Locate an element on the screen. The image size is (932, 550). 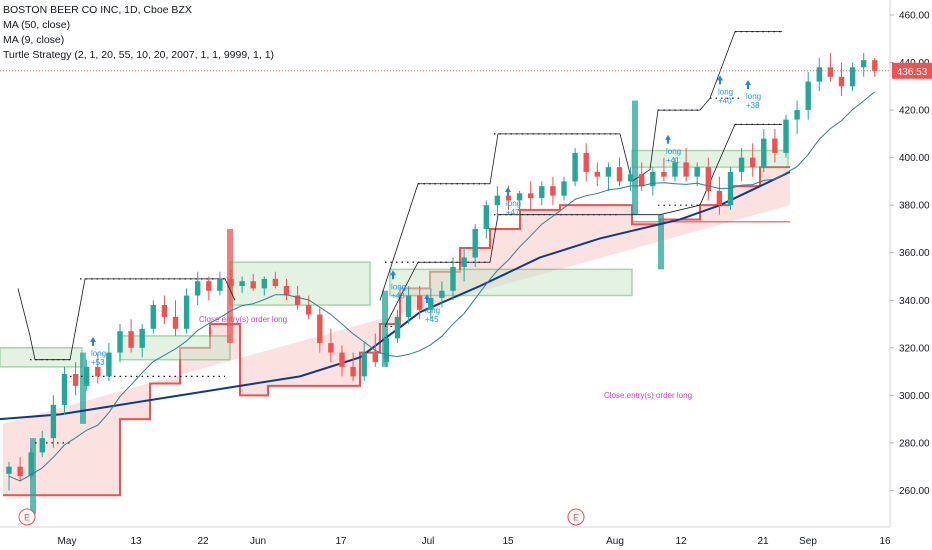
breakout-box is located at coordinates (511, 282).